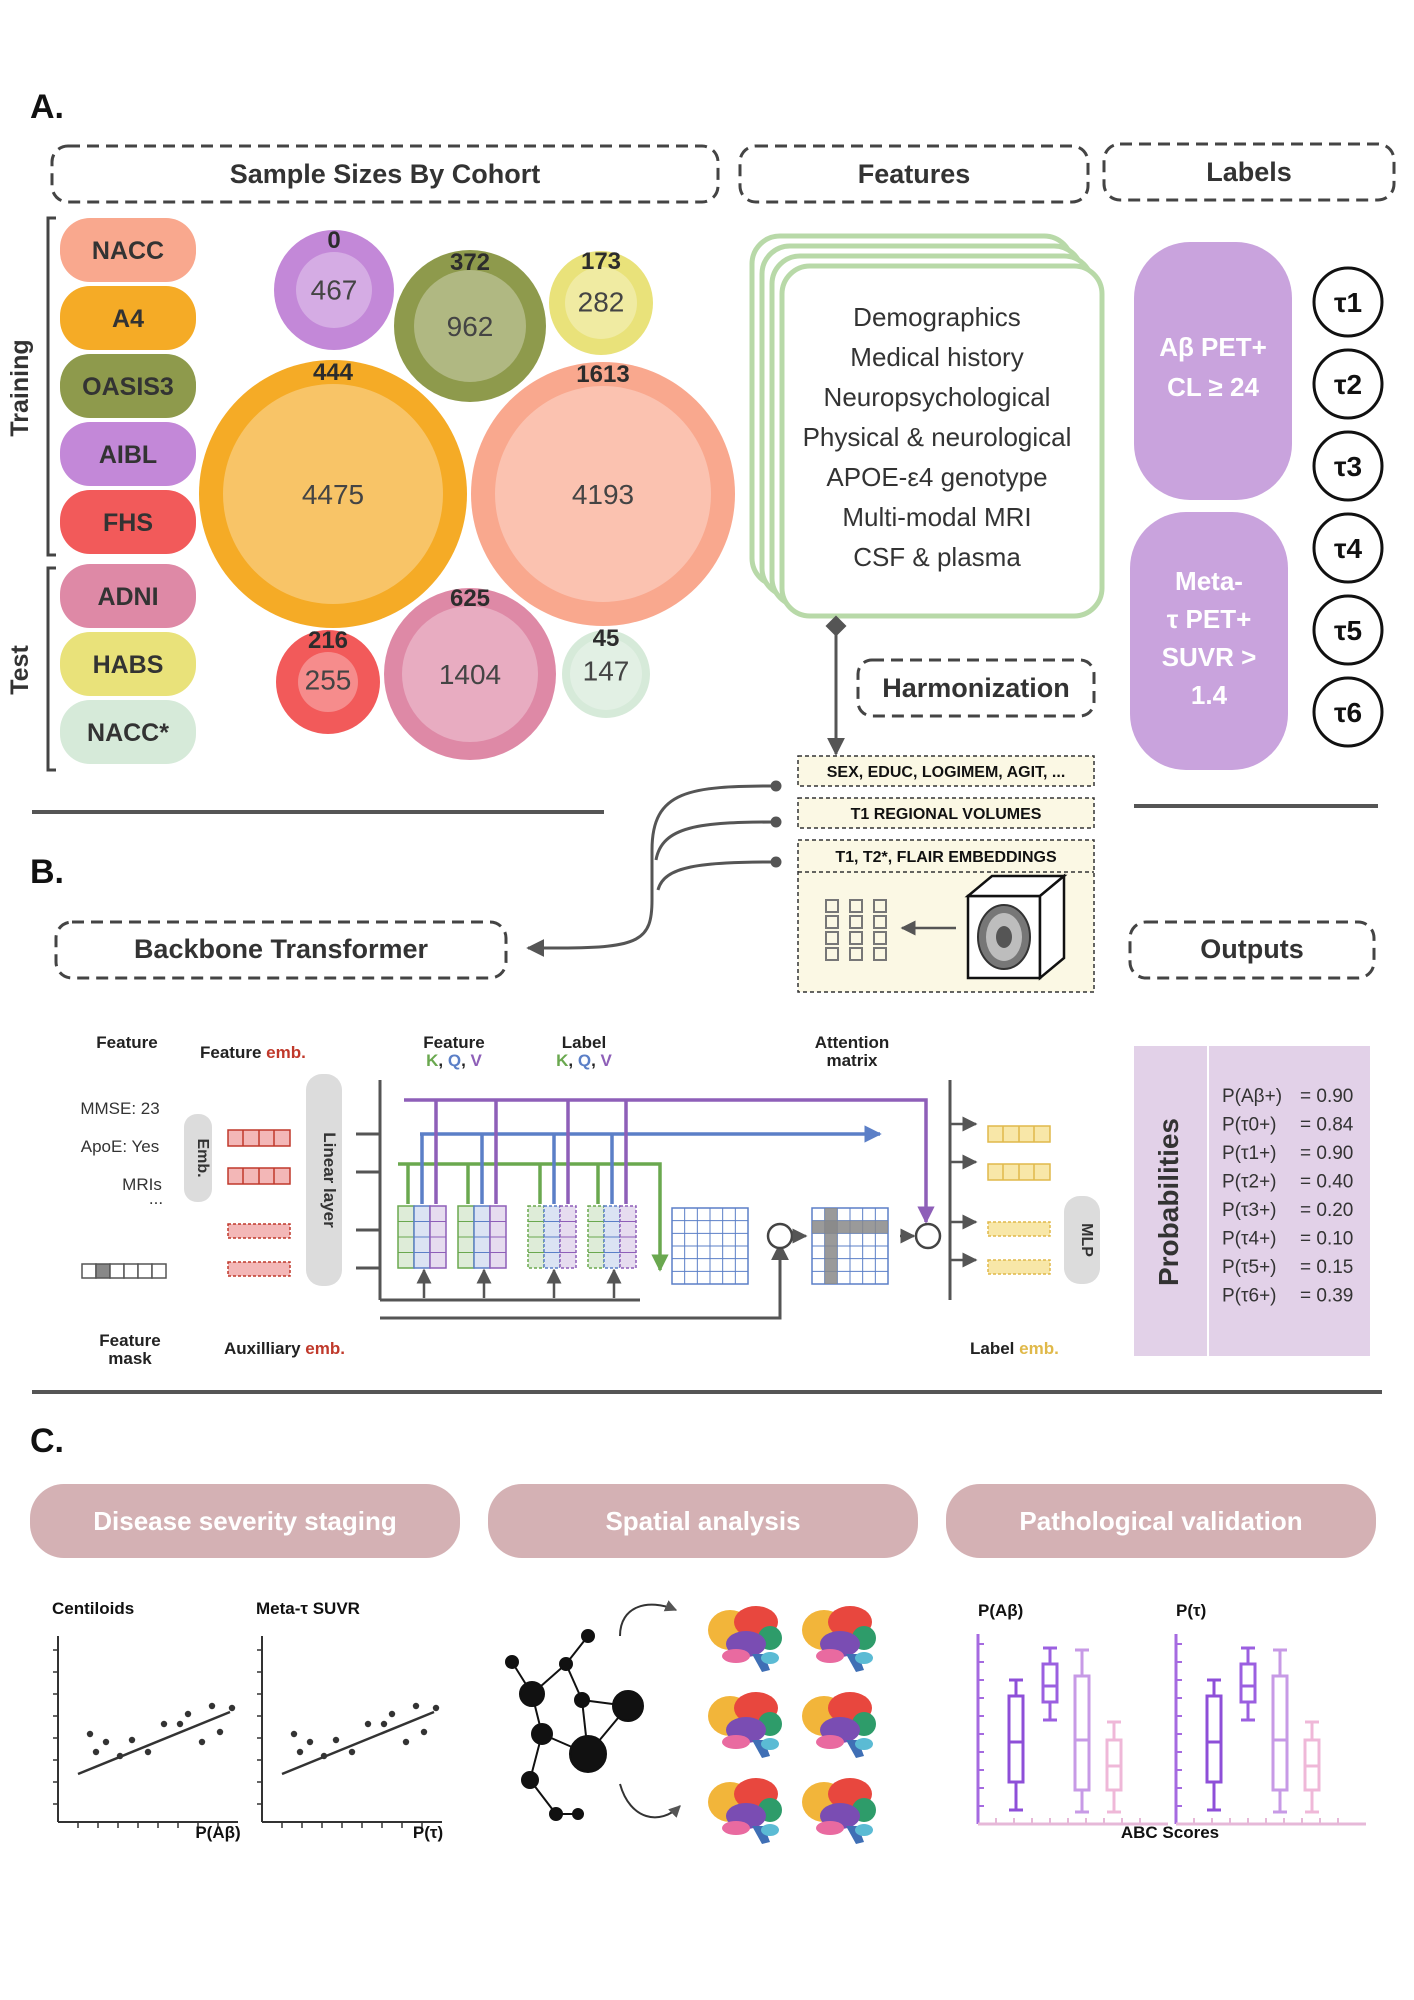 The width and height of the screenshot is (1414, 2000). Describe the element at coordinates (126, 1042) in the screenshot. I see `feature-column-label: Feature` at that location.